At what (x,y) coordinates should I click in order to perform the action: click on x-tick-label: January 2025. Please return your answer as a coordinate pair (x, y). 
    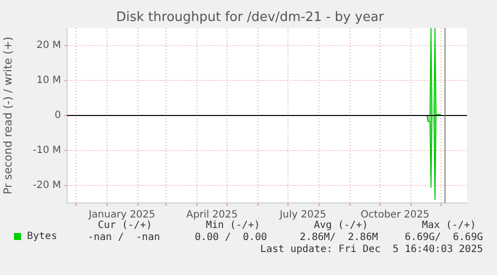
    Looking at the image, I should click on (122, 215).